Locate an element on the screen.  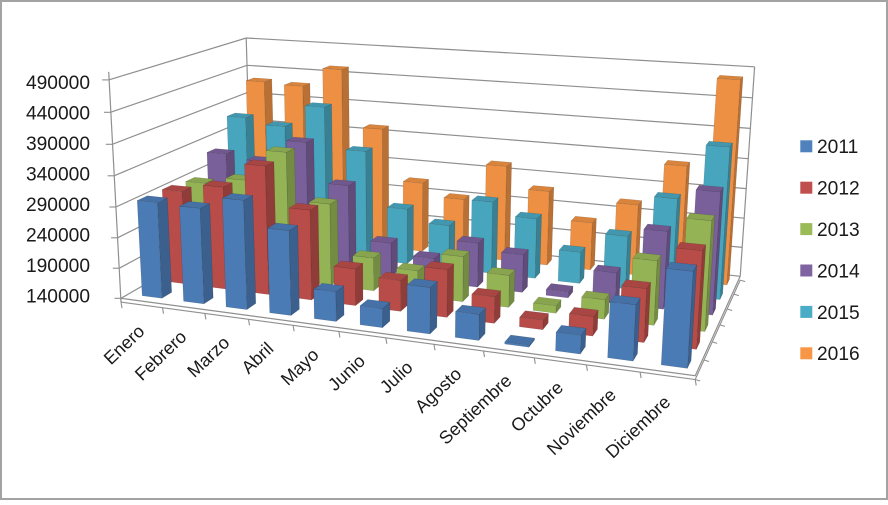
svg-text: 2014 is located at coordinates (838, 271).